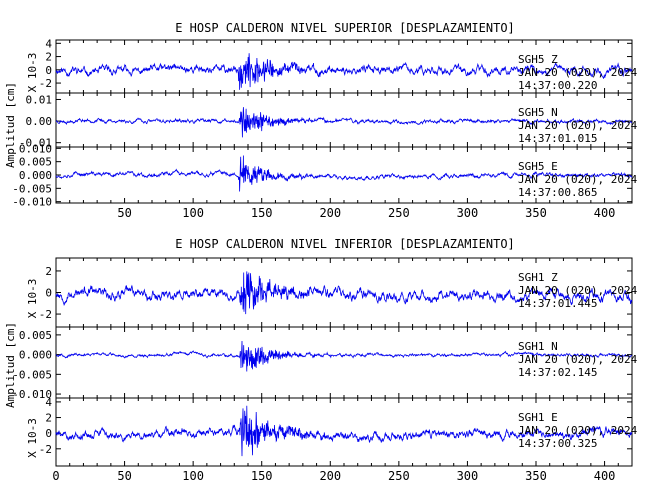  Describe the element at coordinates (538, 277) in the screenshot. I see `station-label: SGH1 Z` at that location.